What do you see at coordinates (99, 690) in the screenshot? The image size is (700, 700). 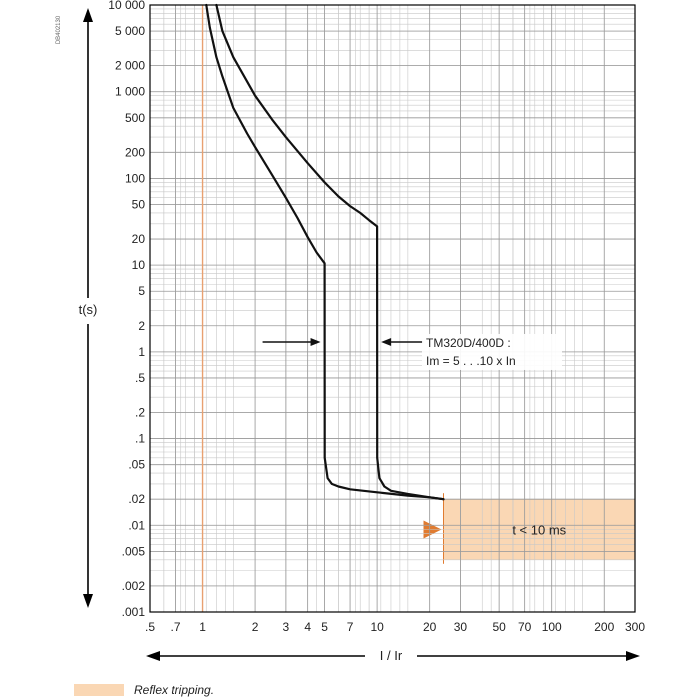 I see `legend-swatch` at bounding box center [99, 690].